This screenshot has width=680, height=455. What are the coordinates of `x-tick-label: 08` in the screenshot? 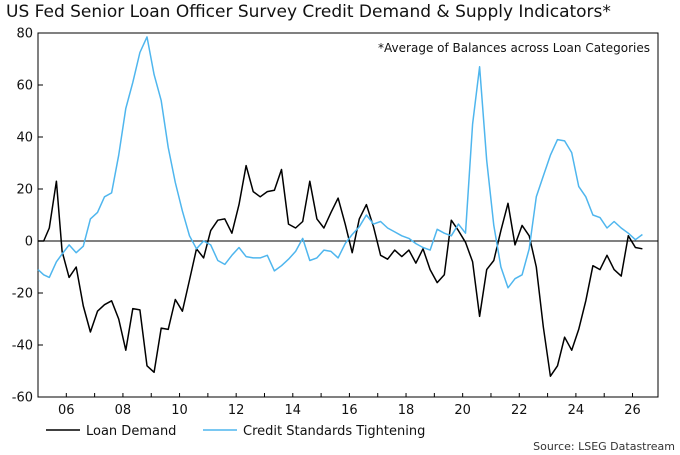 It's located at (123, 410).